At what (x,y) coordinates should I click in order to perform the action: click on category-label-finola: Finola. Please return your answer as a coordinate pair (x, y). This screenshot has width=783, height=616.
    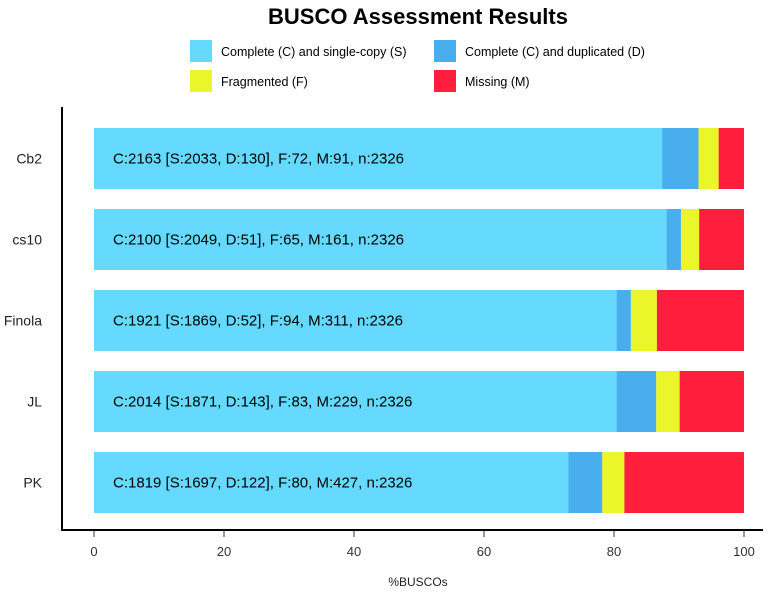
    Looking at the image, I should click on (23, 321).